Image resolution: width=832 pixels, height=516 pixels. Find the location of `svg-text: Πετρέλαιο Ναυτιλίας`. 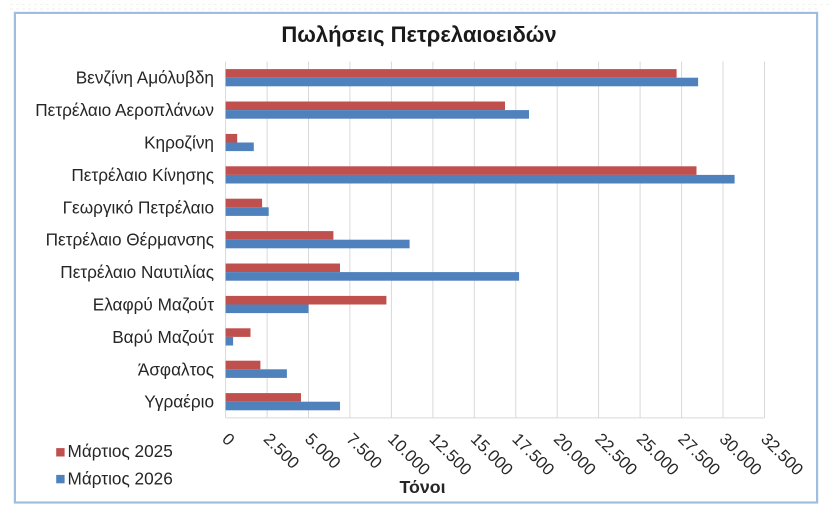

svg-text: Πετρέλαιο Ναυτιλίας is located at coordinates (137, 272).